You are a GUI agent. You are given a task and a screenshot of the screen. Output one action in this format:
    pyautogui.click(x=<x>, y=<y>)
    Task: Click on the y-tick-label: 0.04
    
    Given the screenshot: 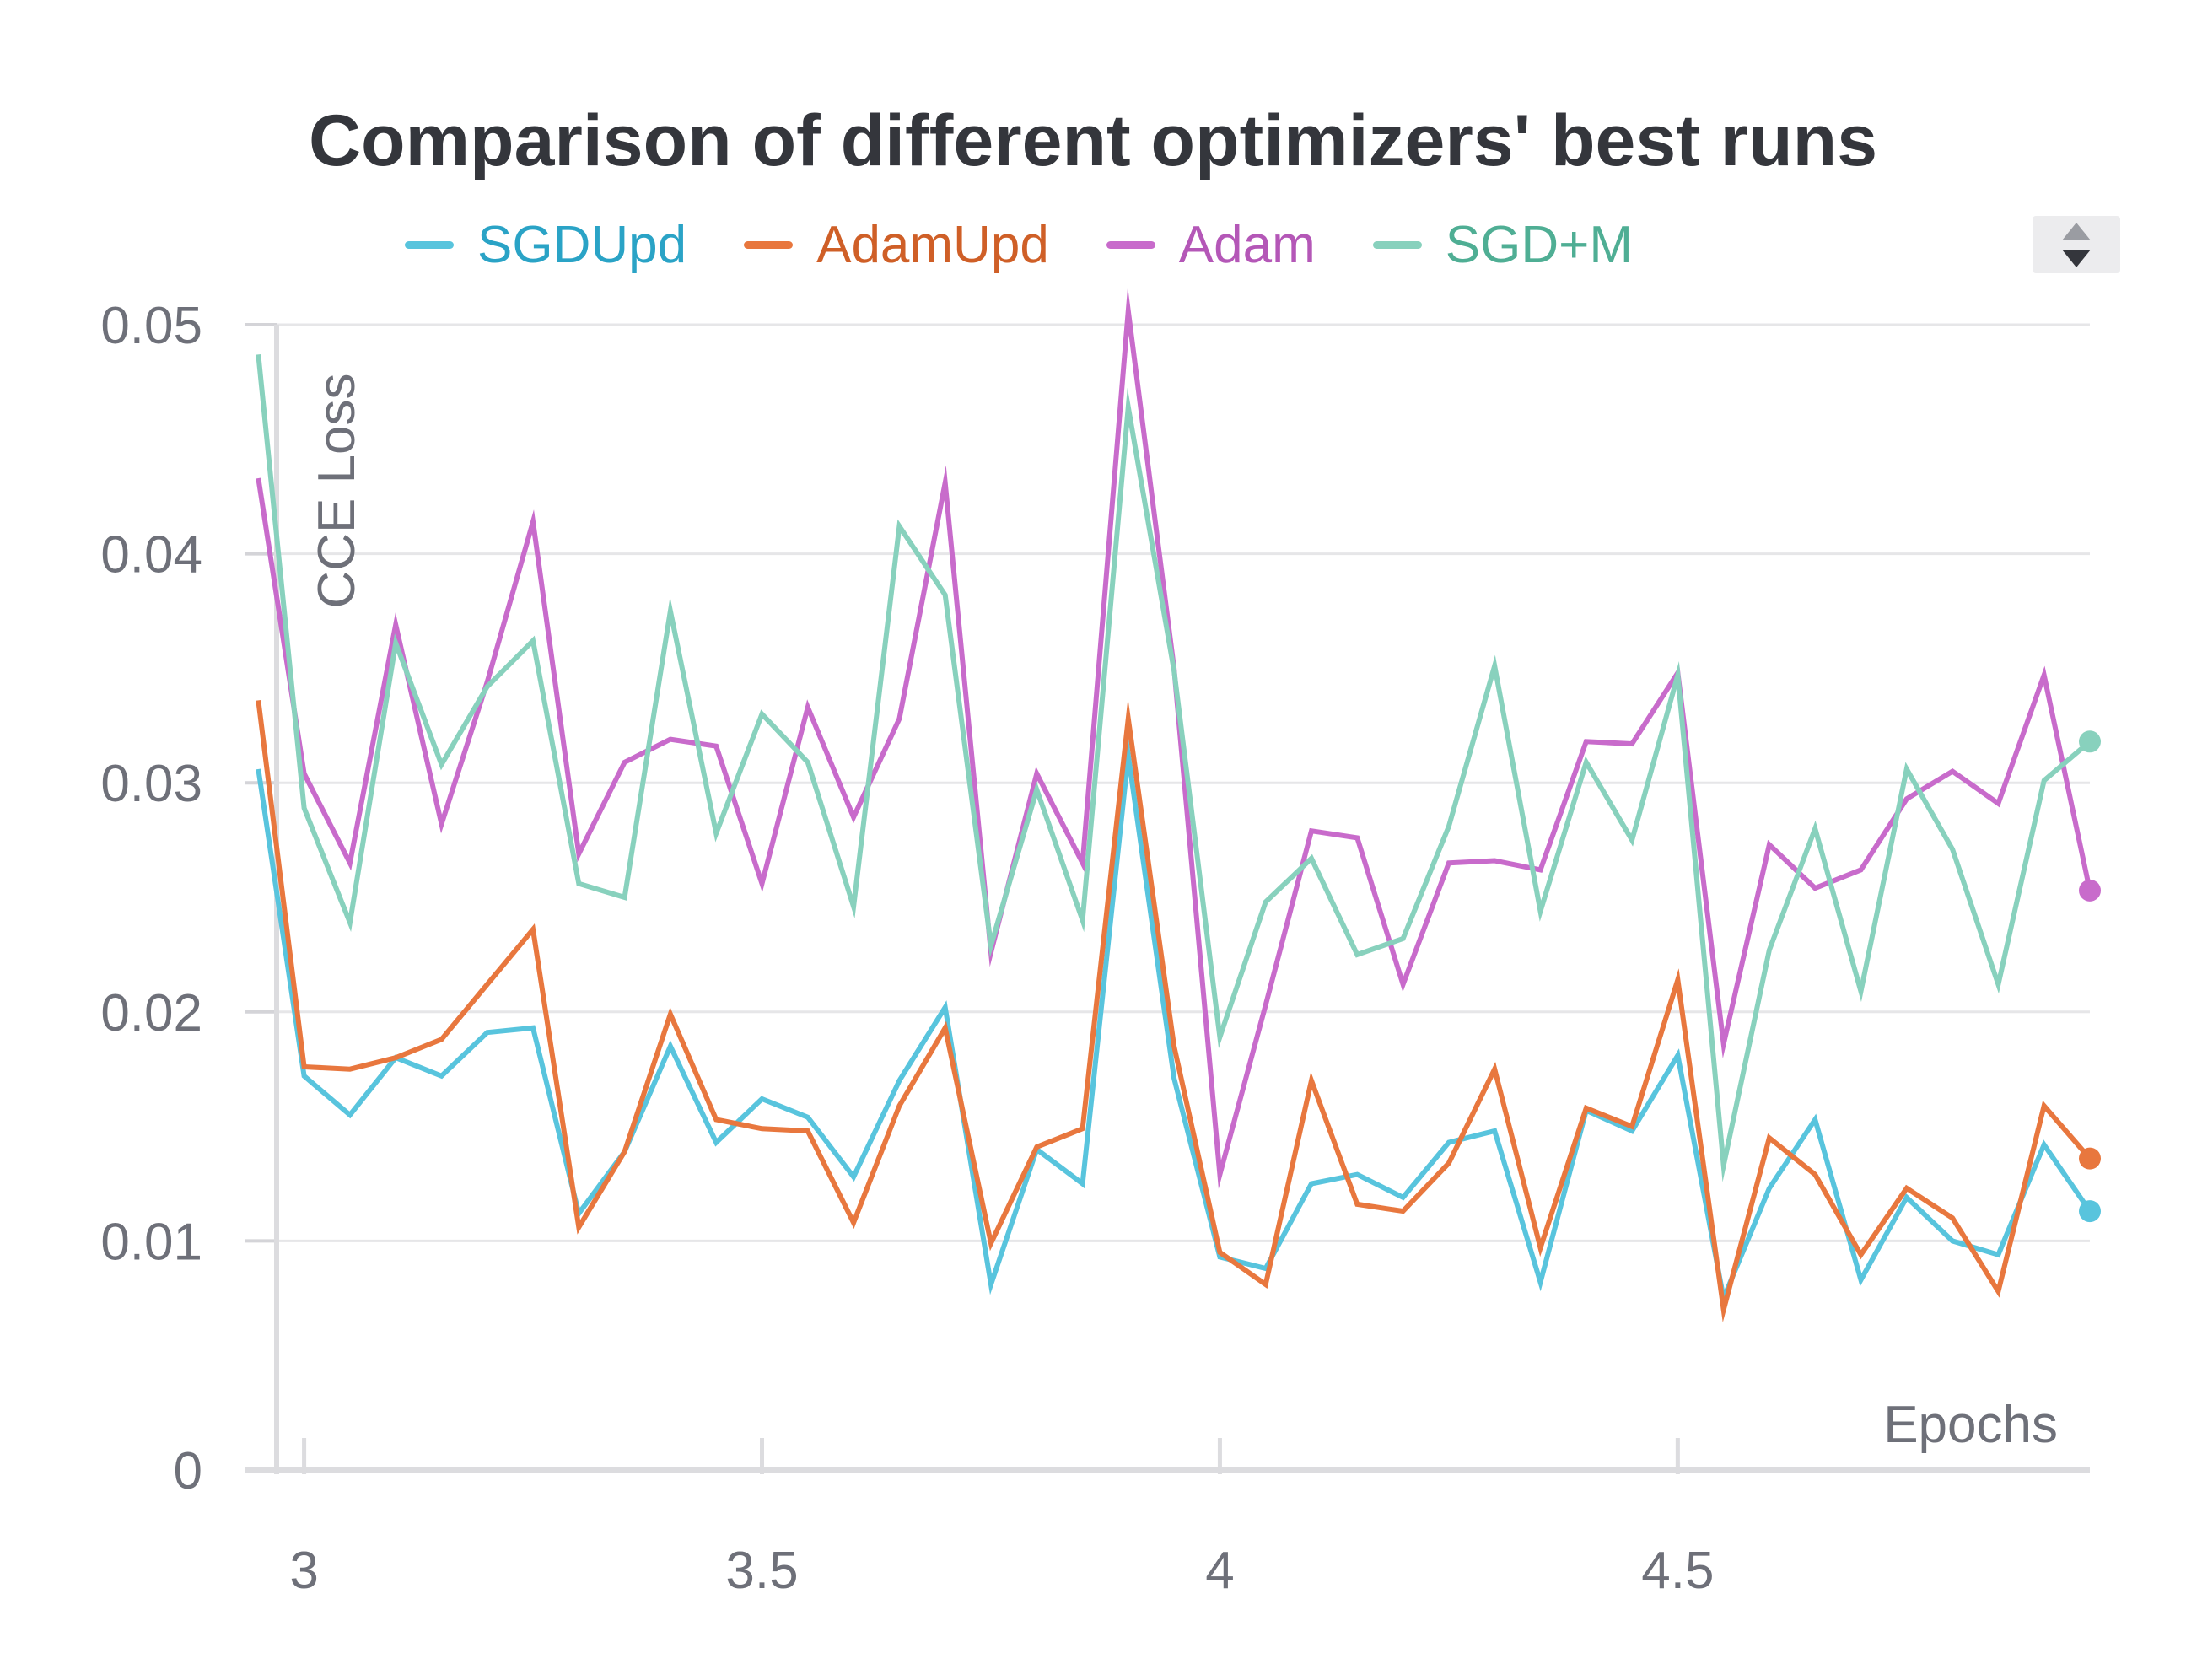 What is the action you would take?
    pyautogui.click(x=151, y=555)
    